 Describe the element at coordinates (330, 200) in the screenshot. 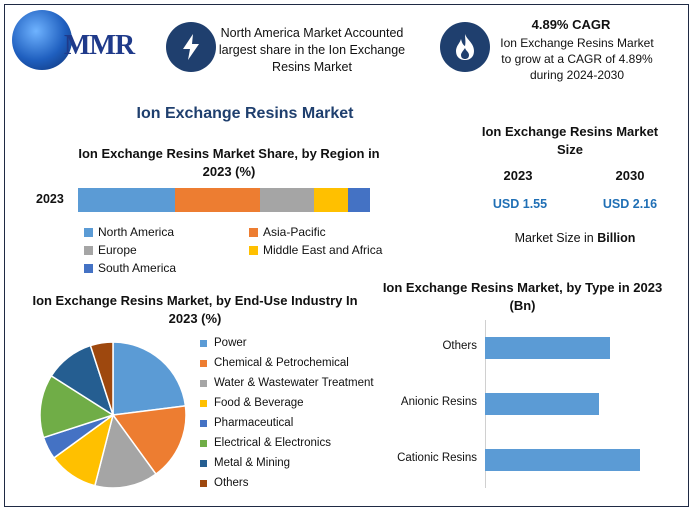

I see `region-bar-middle-east-and-africa` at that location.